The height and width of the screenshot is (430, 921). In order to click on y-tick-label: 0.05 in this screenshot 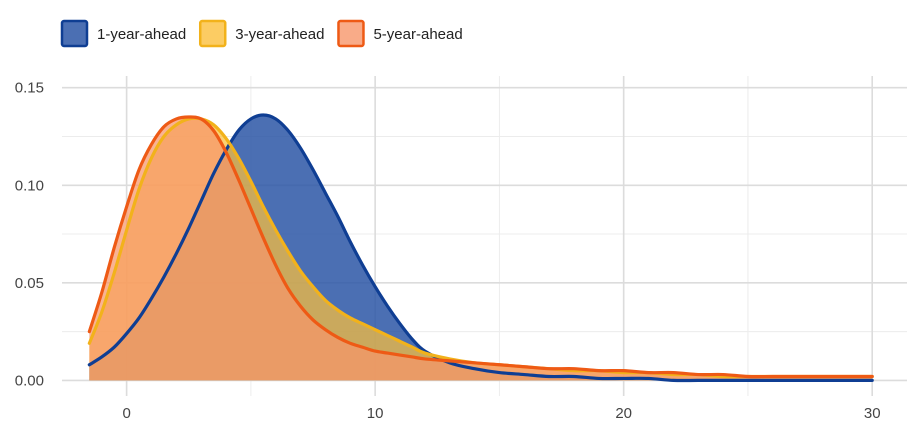, I will do `click(29, 283)`.